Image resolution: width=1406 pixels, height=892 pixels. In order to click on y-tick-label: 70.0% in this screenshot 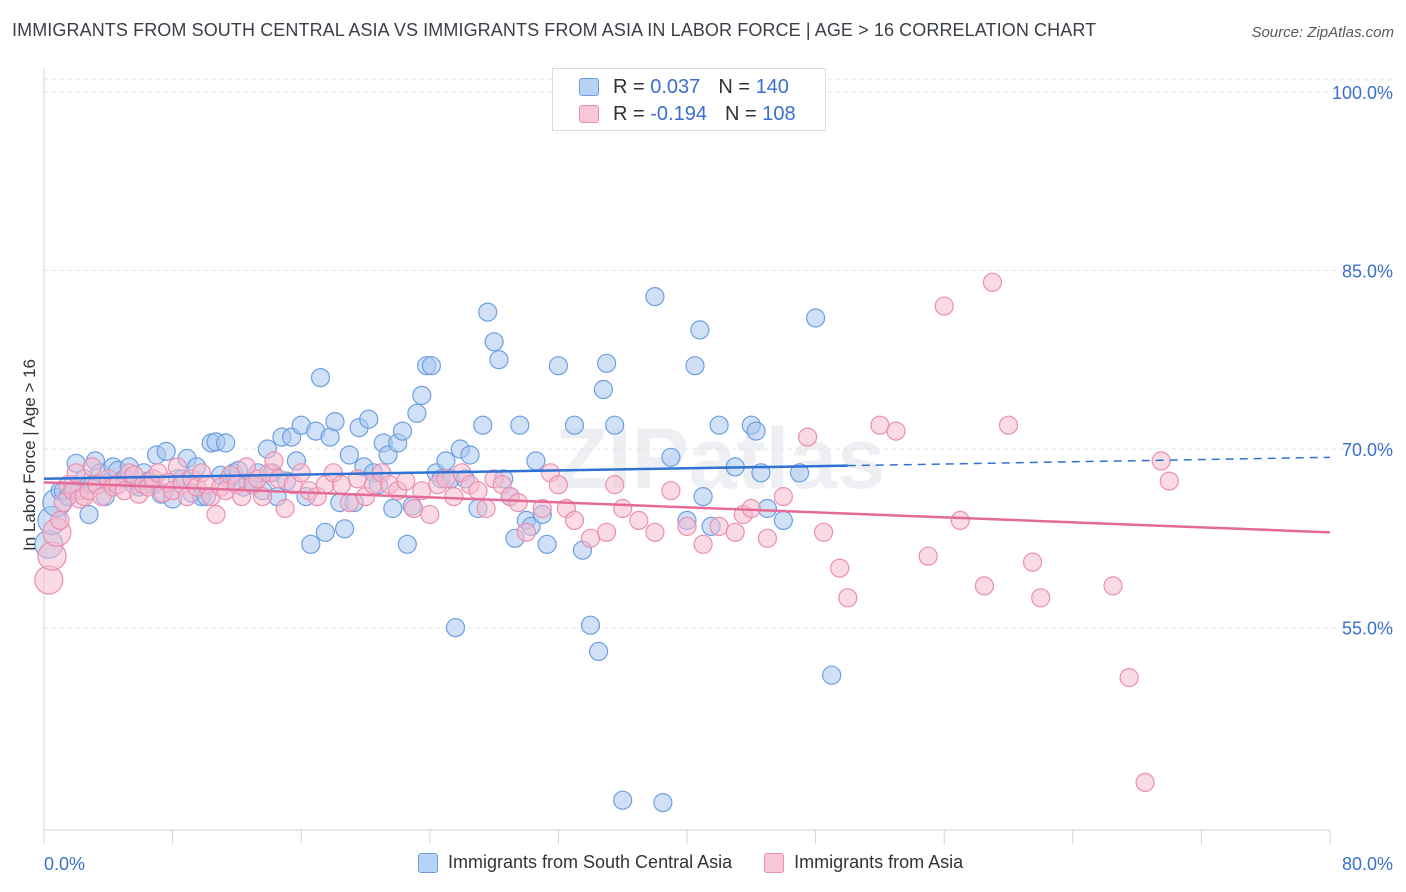, I will do `click(1367, 450)`.